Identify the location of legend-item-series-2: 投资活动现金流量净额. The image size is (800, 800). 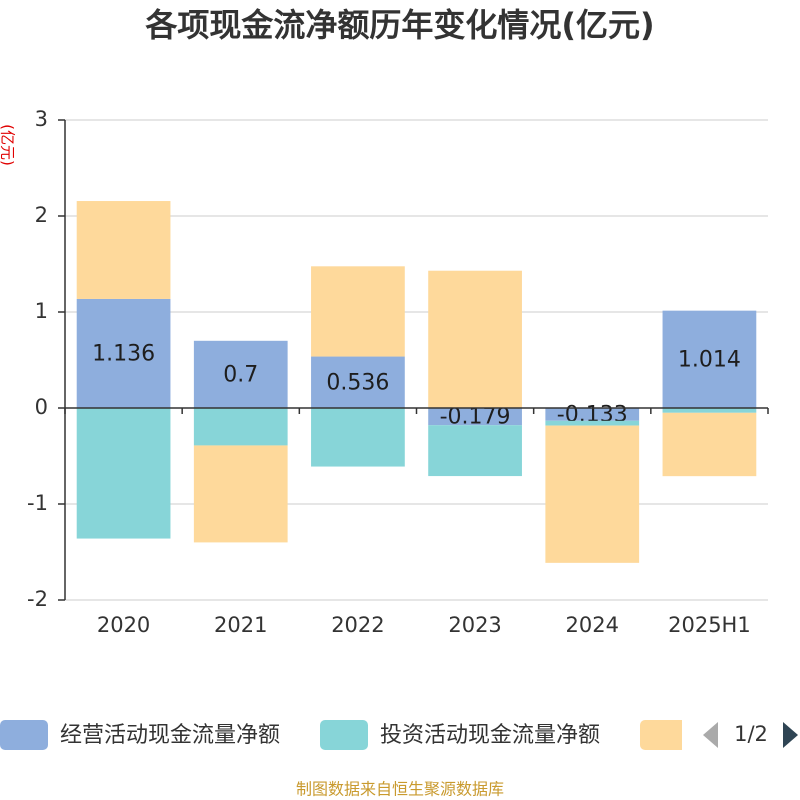
(460, 735).